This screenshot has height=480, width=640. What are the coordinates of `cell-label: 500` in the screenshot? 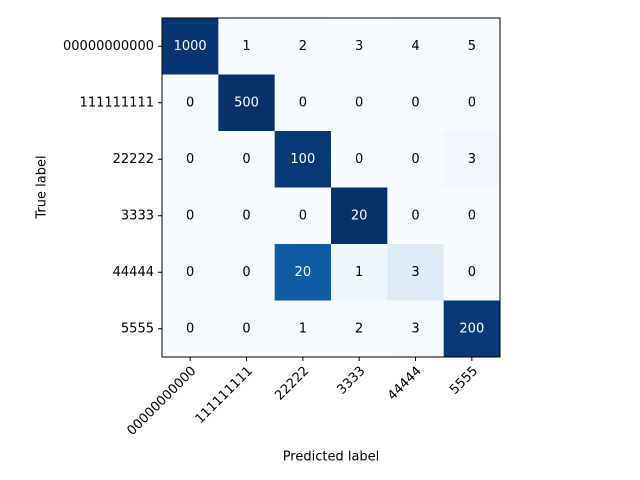 It's located at (246, 102).